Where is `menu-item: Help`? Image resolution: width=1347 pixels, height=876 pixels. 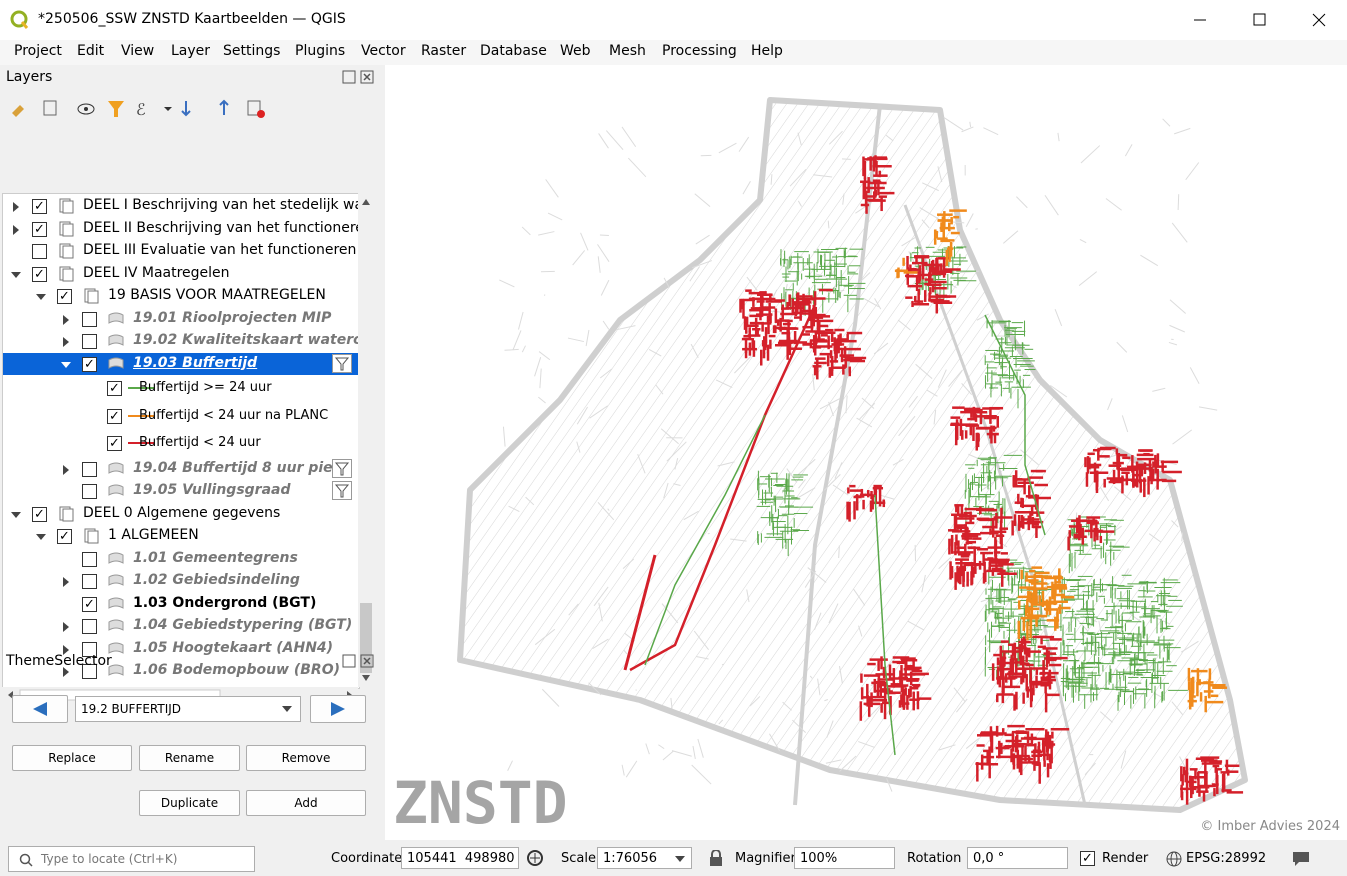 menu-item: Help is located at coordinates (767, 51).